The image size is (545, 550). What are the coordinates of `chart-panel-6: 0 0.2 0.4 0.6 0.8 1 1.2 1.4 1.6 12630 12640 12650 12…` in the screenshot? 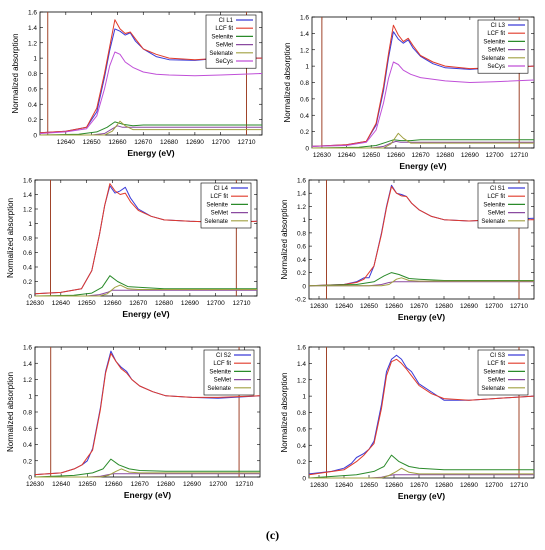 It's located at (407, 423).